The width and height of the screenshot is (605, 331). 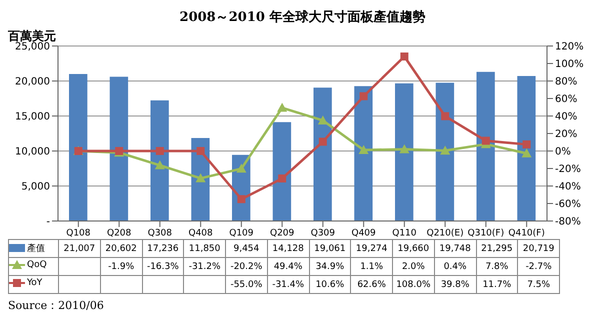 I want to click on data-label: 19,660, so click(x=413, y=249).